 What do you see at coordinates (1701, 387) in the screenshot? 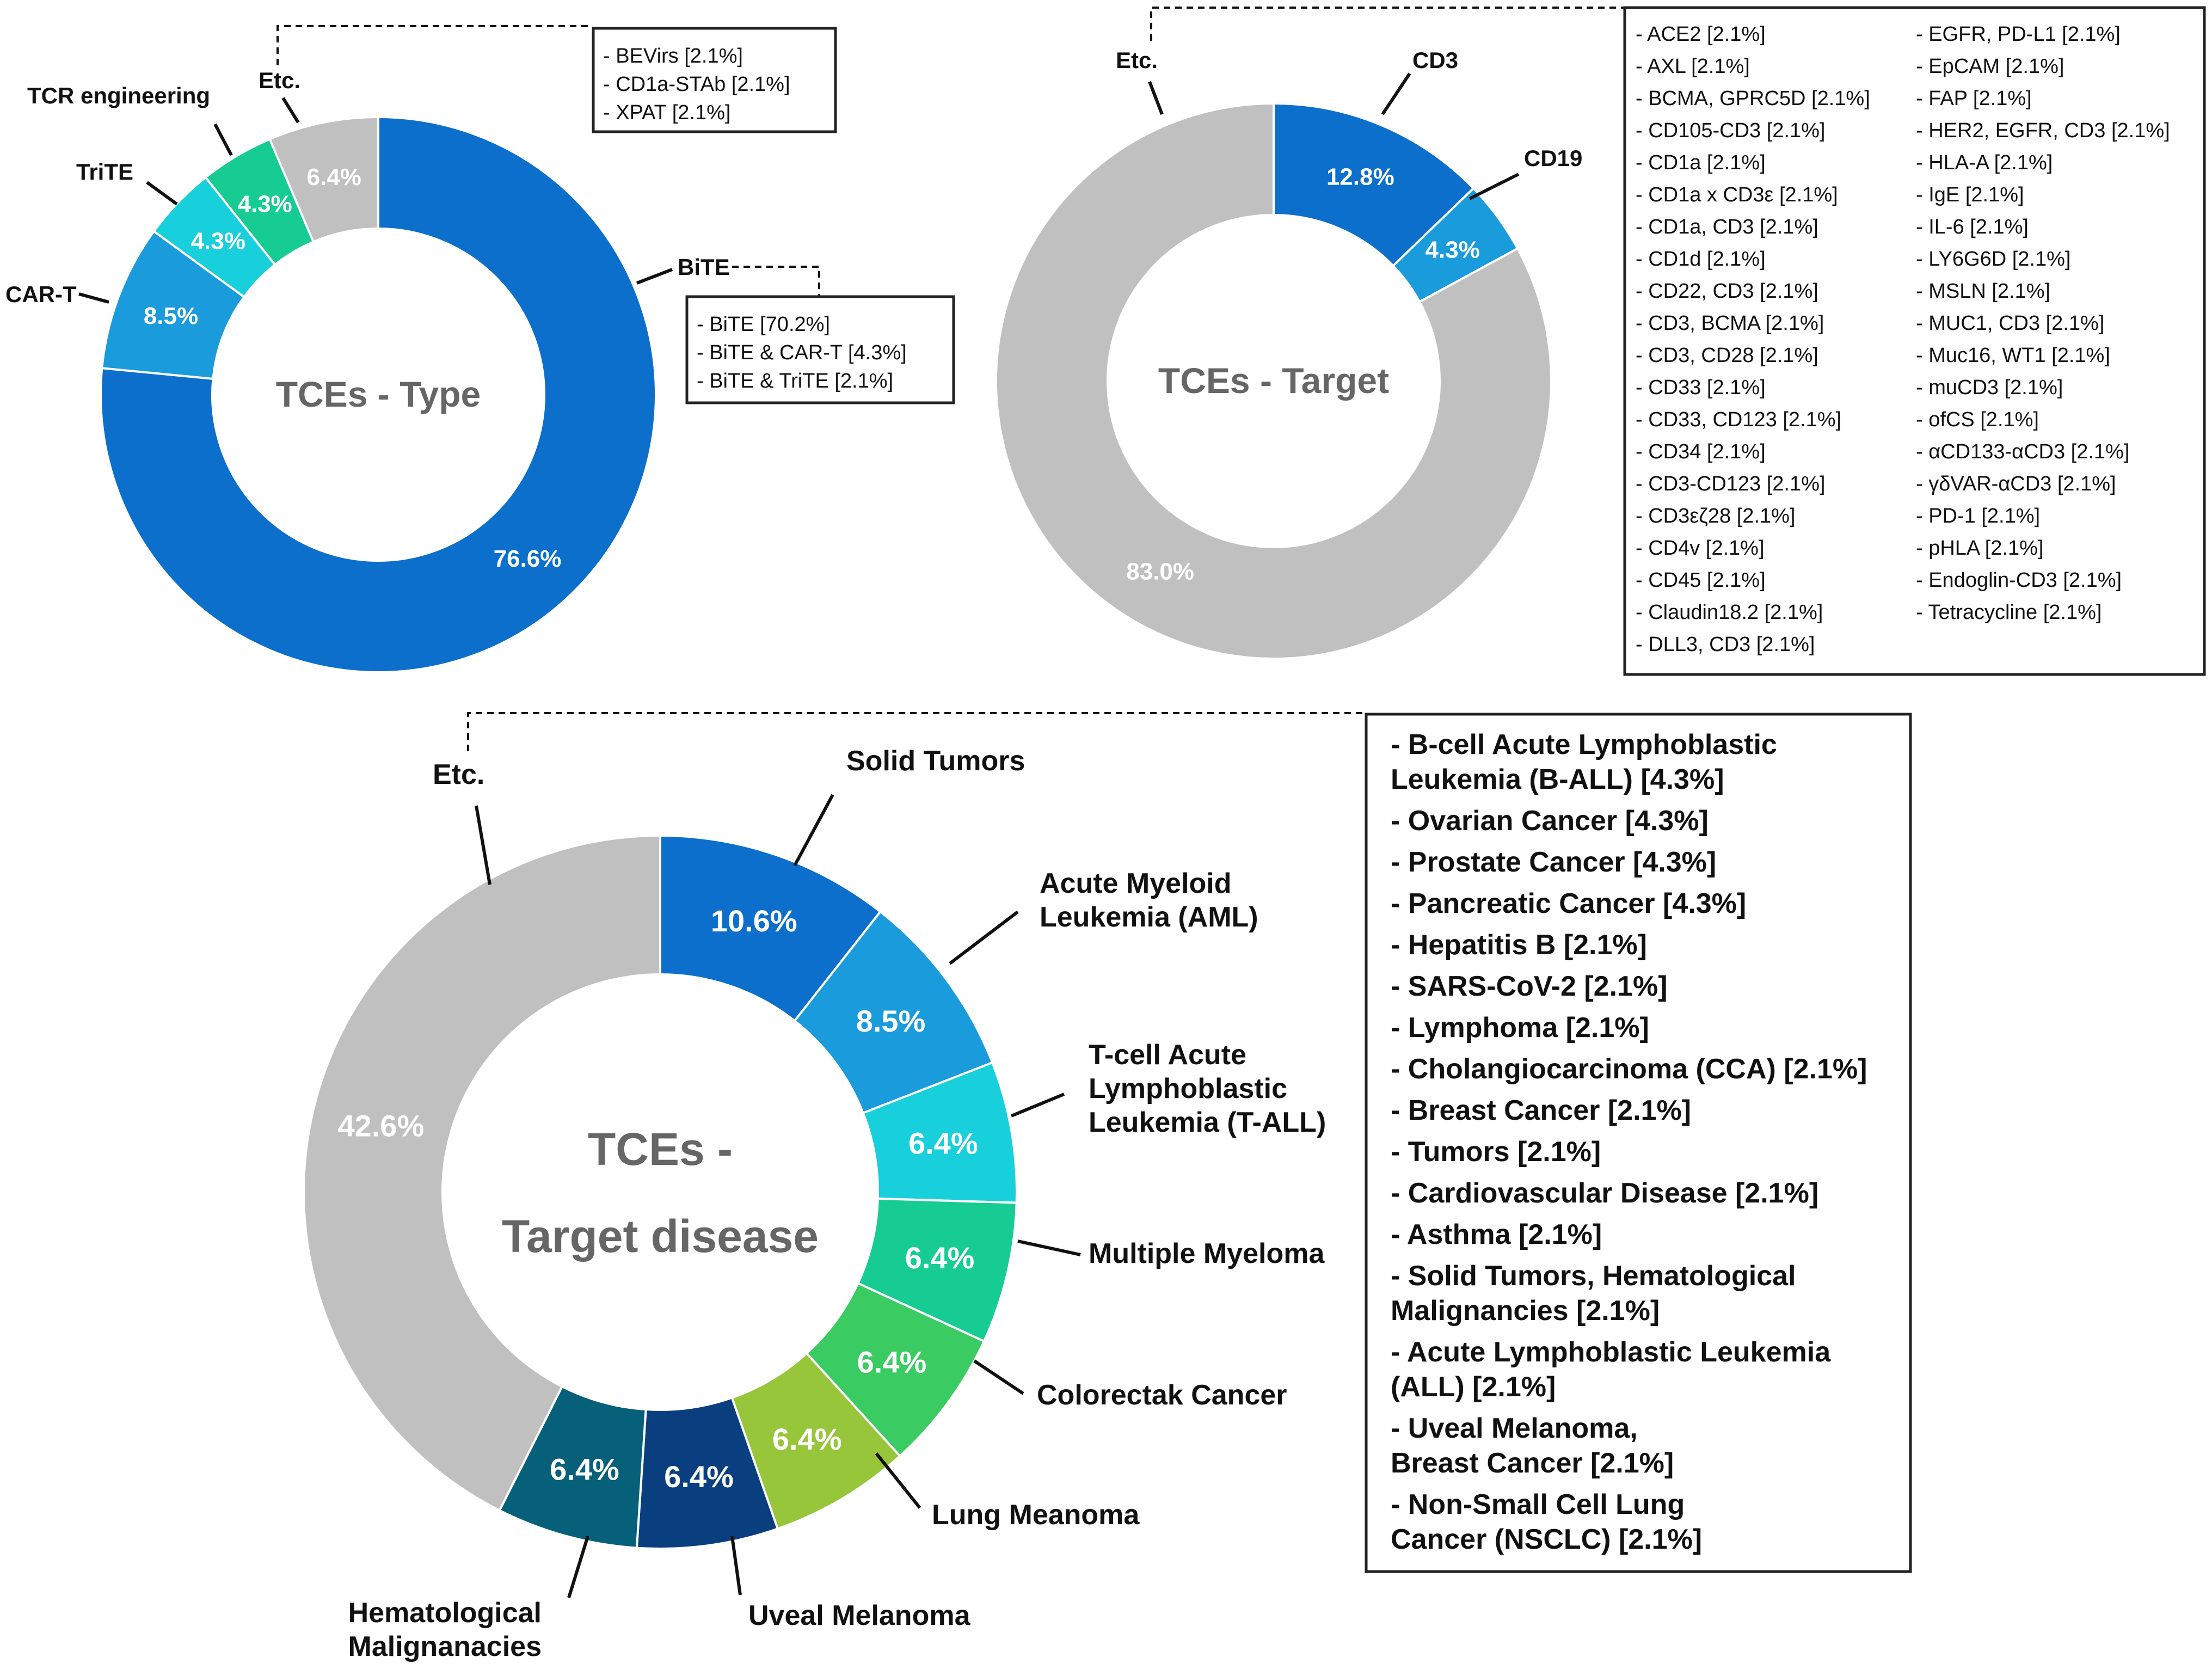
I see `detail-item-target: - CD33 [2.1%]` at bounding box center [1701, 387].